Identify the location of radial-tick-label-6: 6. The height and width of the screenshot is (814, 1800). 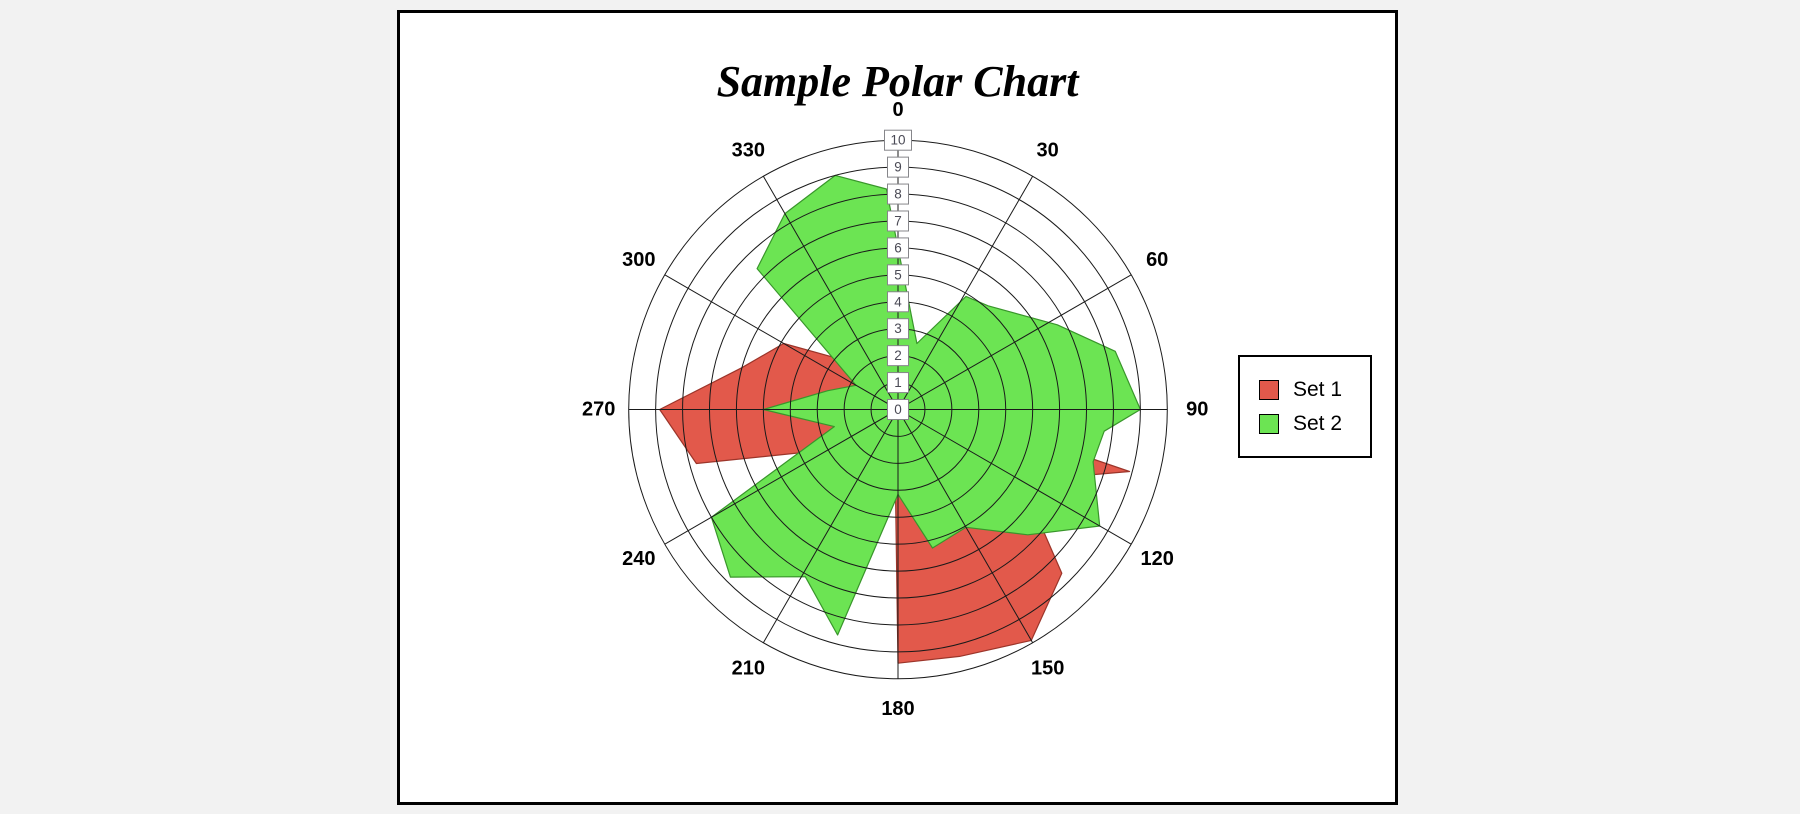
(898, 247).